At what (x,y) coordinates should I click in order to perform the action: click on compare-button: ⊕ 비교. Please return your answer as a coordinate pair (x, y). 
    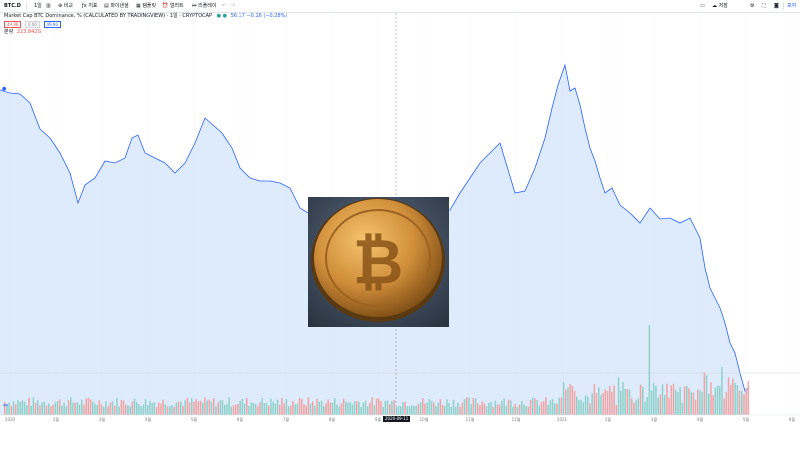
    Looking at the image, I should click on (65, 6).